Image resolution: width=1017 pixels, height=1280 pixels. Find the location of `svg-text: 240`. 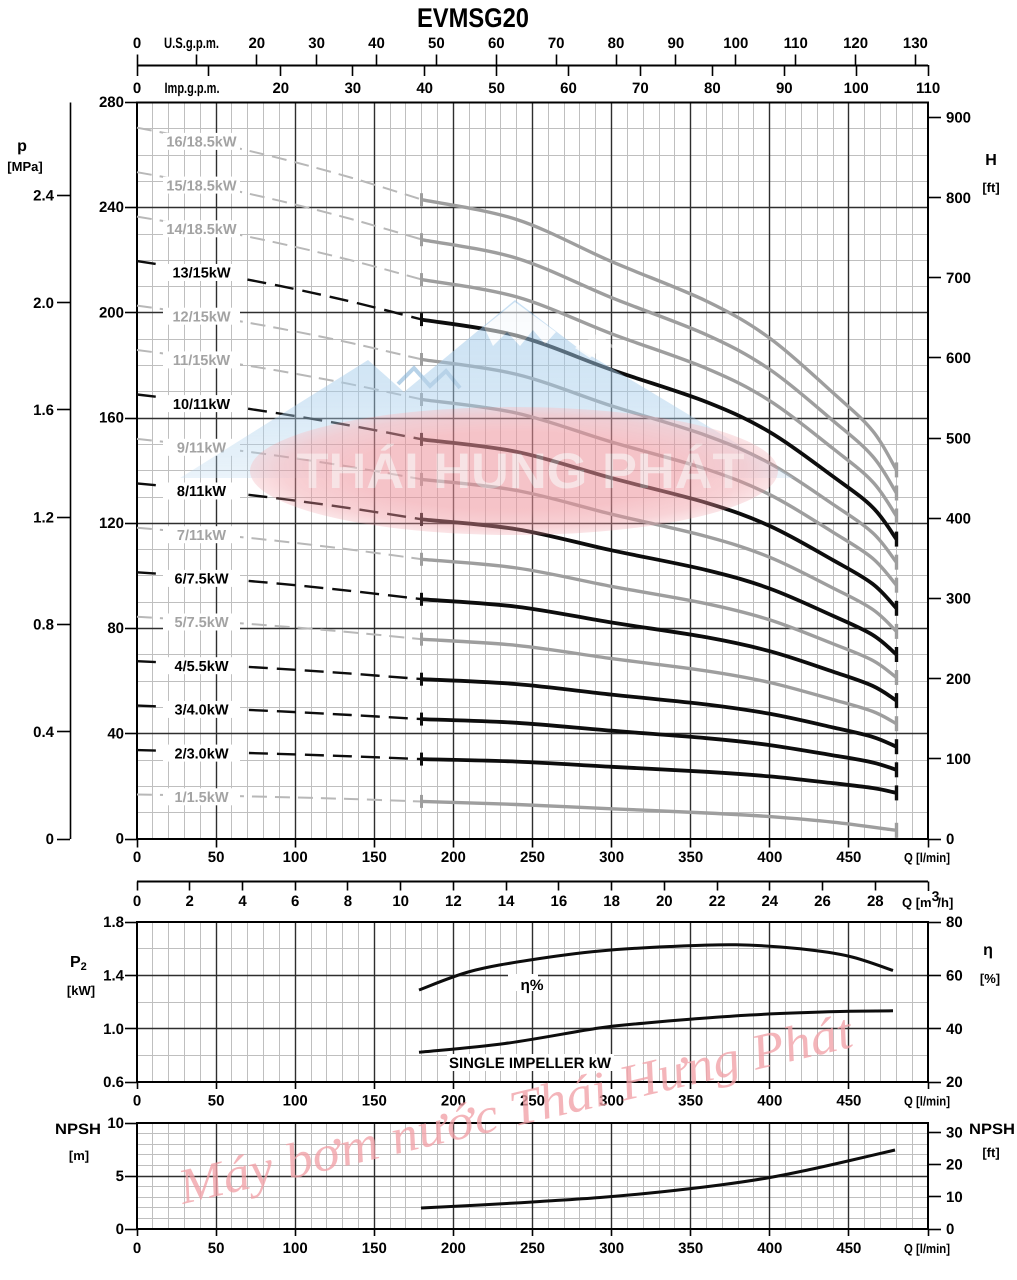

svg-text: 240 is located at coordinates (111, 207).